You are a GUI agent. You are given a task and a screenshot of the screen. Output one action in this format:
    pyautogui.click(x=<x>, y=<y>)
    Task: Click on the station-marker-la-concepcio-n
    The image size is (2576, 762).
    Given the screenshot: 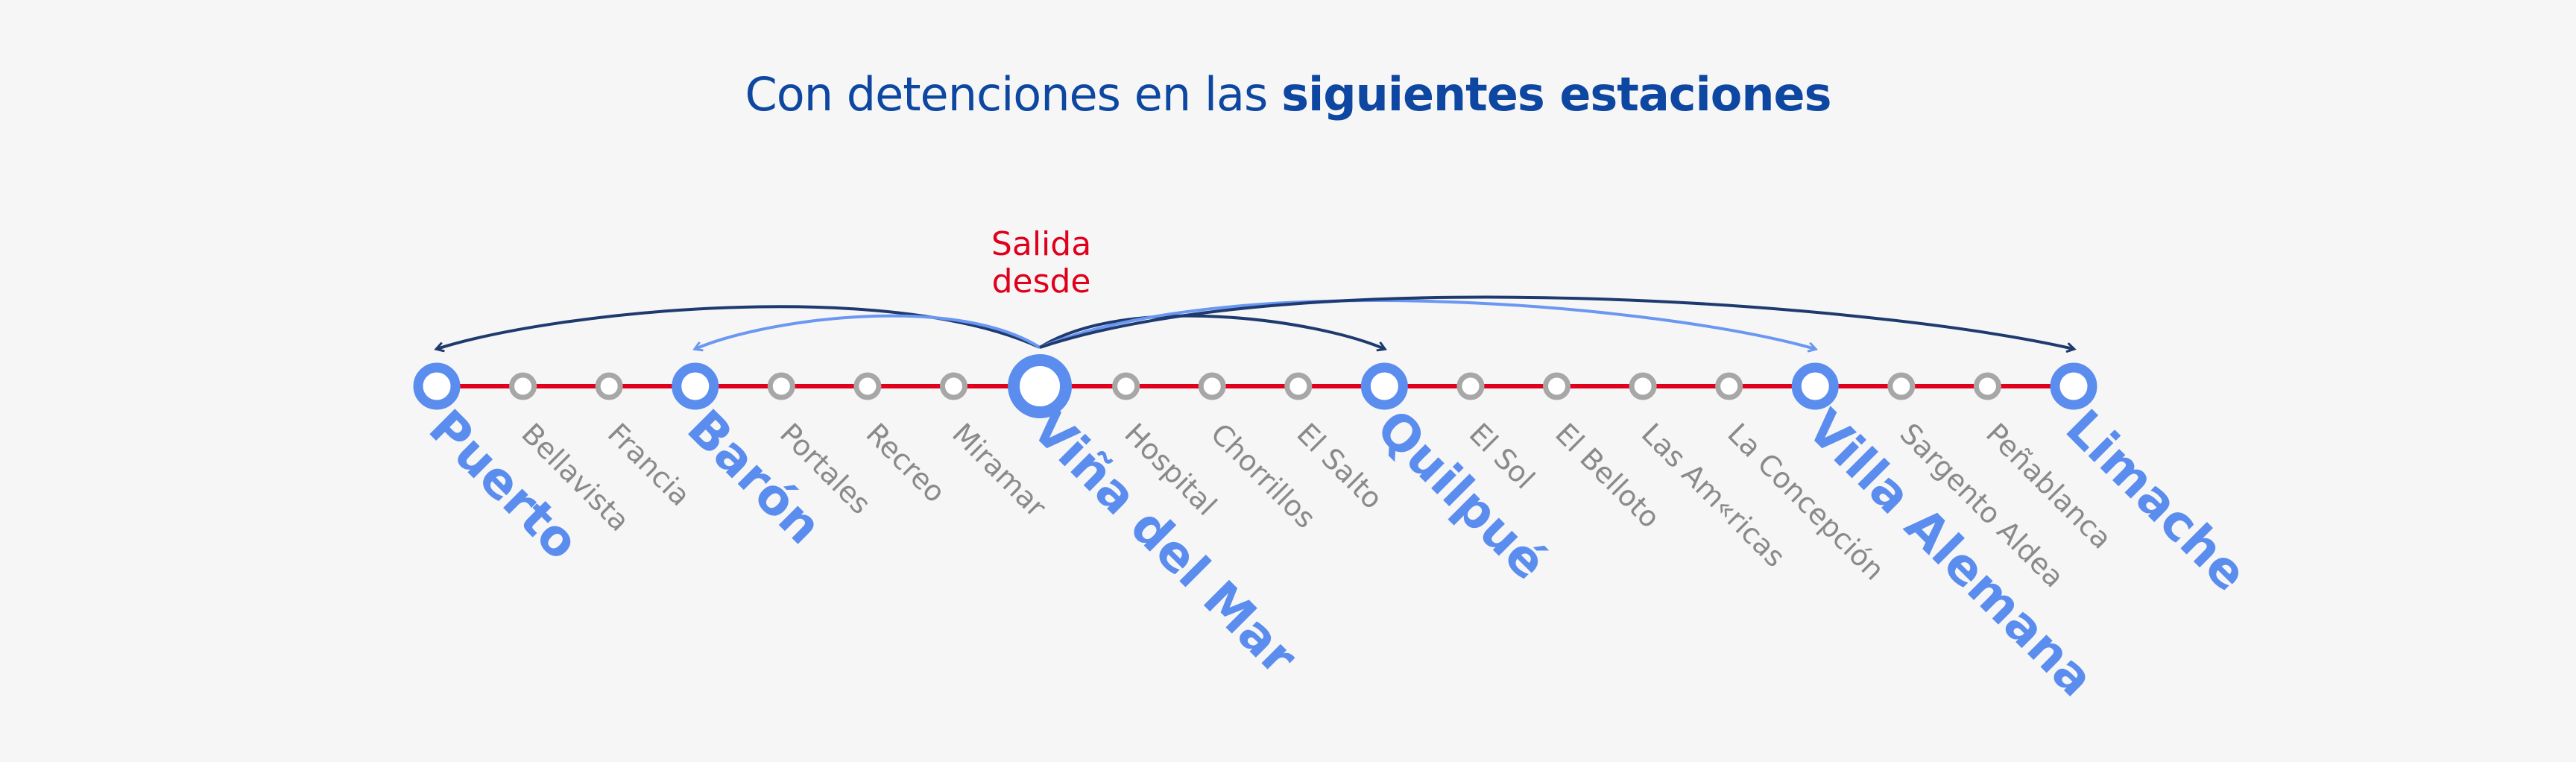 What is the action you would take?
    pyautogui.click(x=1729, y=386)
    